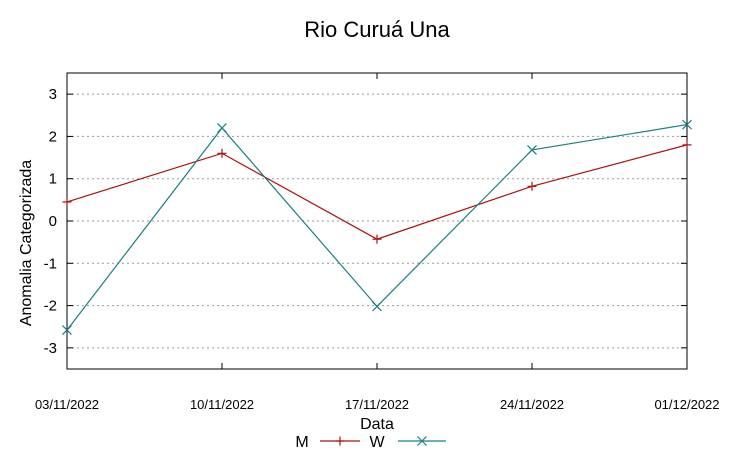 This screenshot has height=459, width=752. Describe the element at coordinates (53, 221) in the screenshot. I see `y-tick-label: 0` at that location.